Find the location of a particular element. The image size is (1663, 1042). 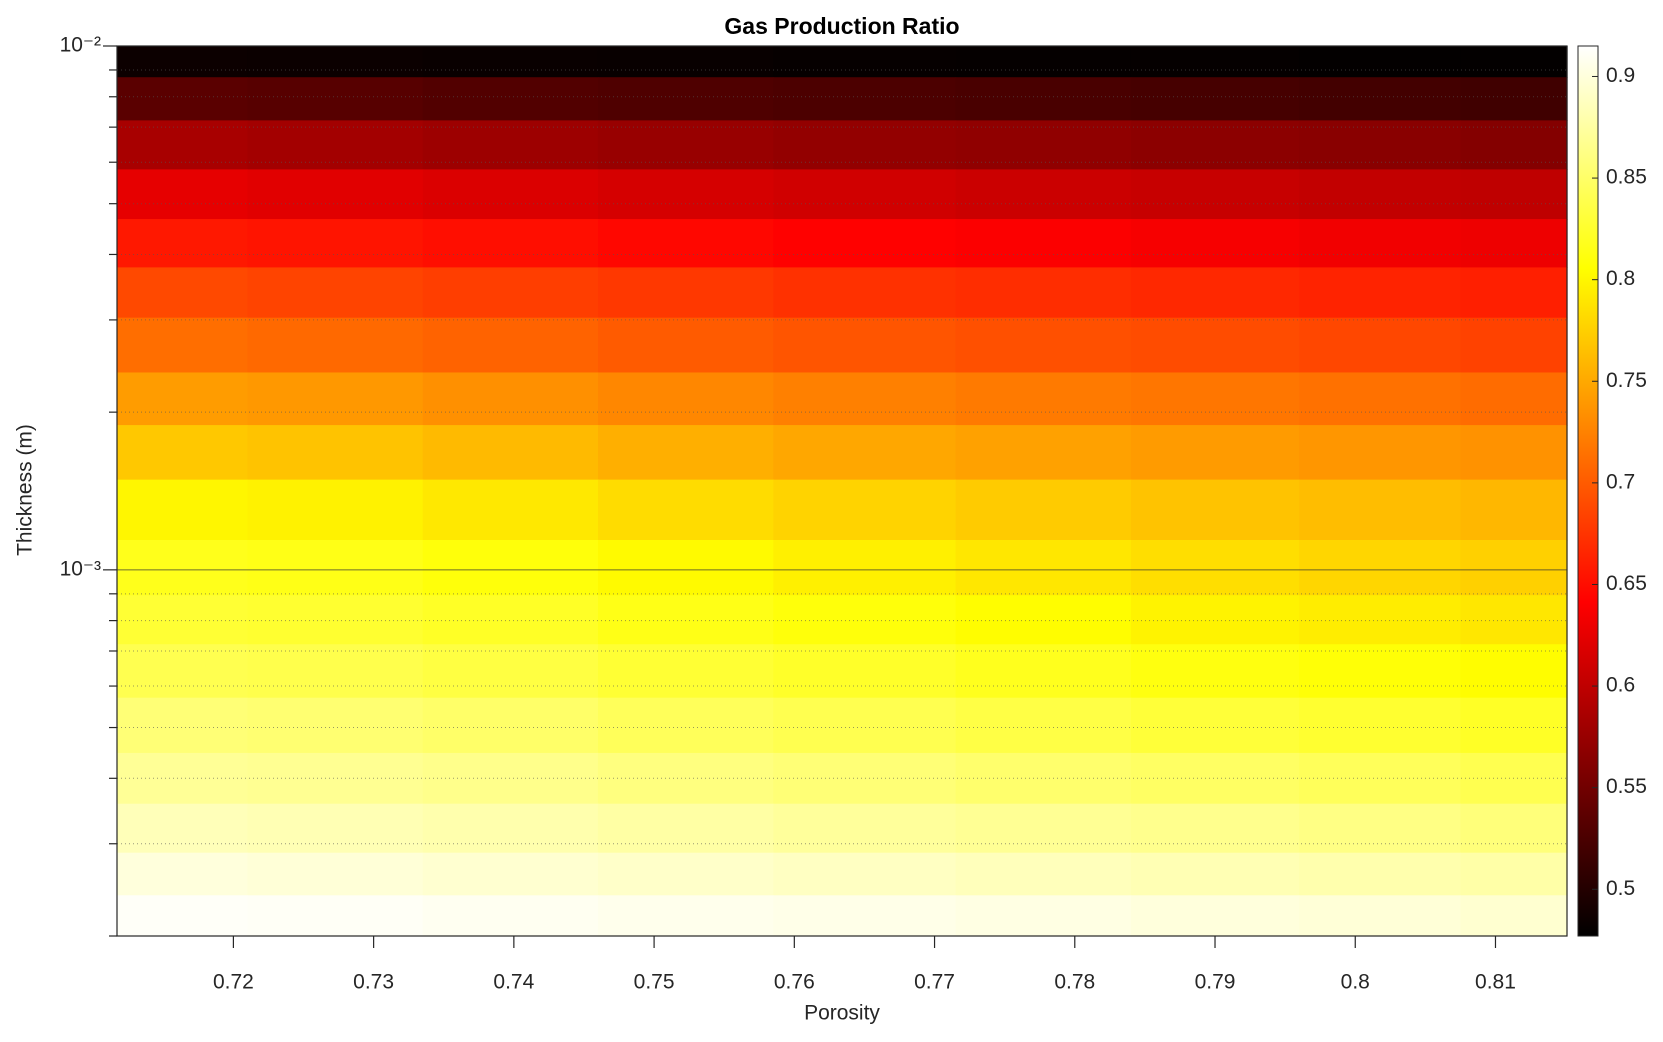

x-tick-label: 0.78 is located at coordinates (1074, 982).